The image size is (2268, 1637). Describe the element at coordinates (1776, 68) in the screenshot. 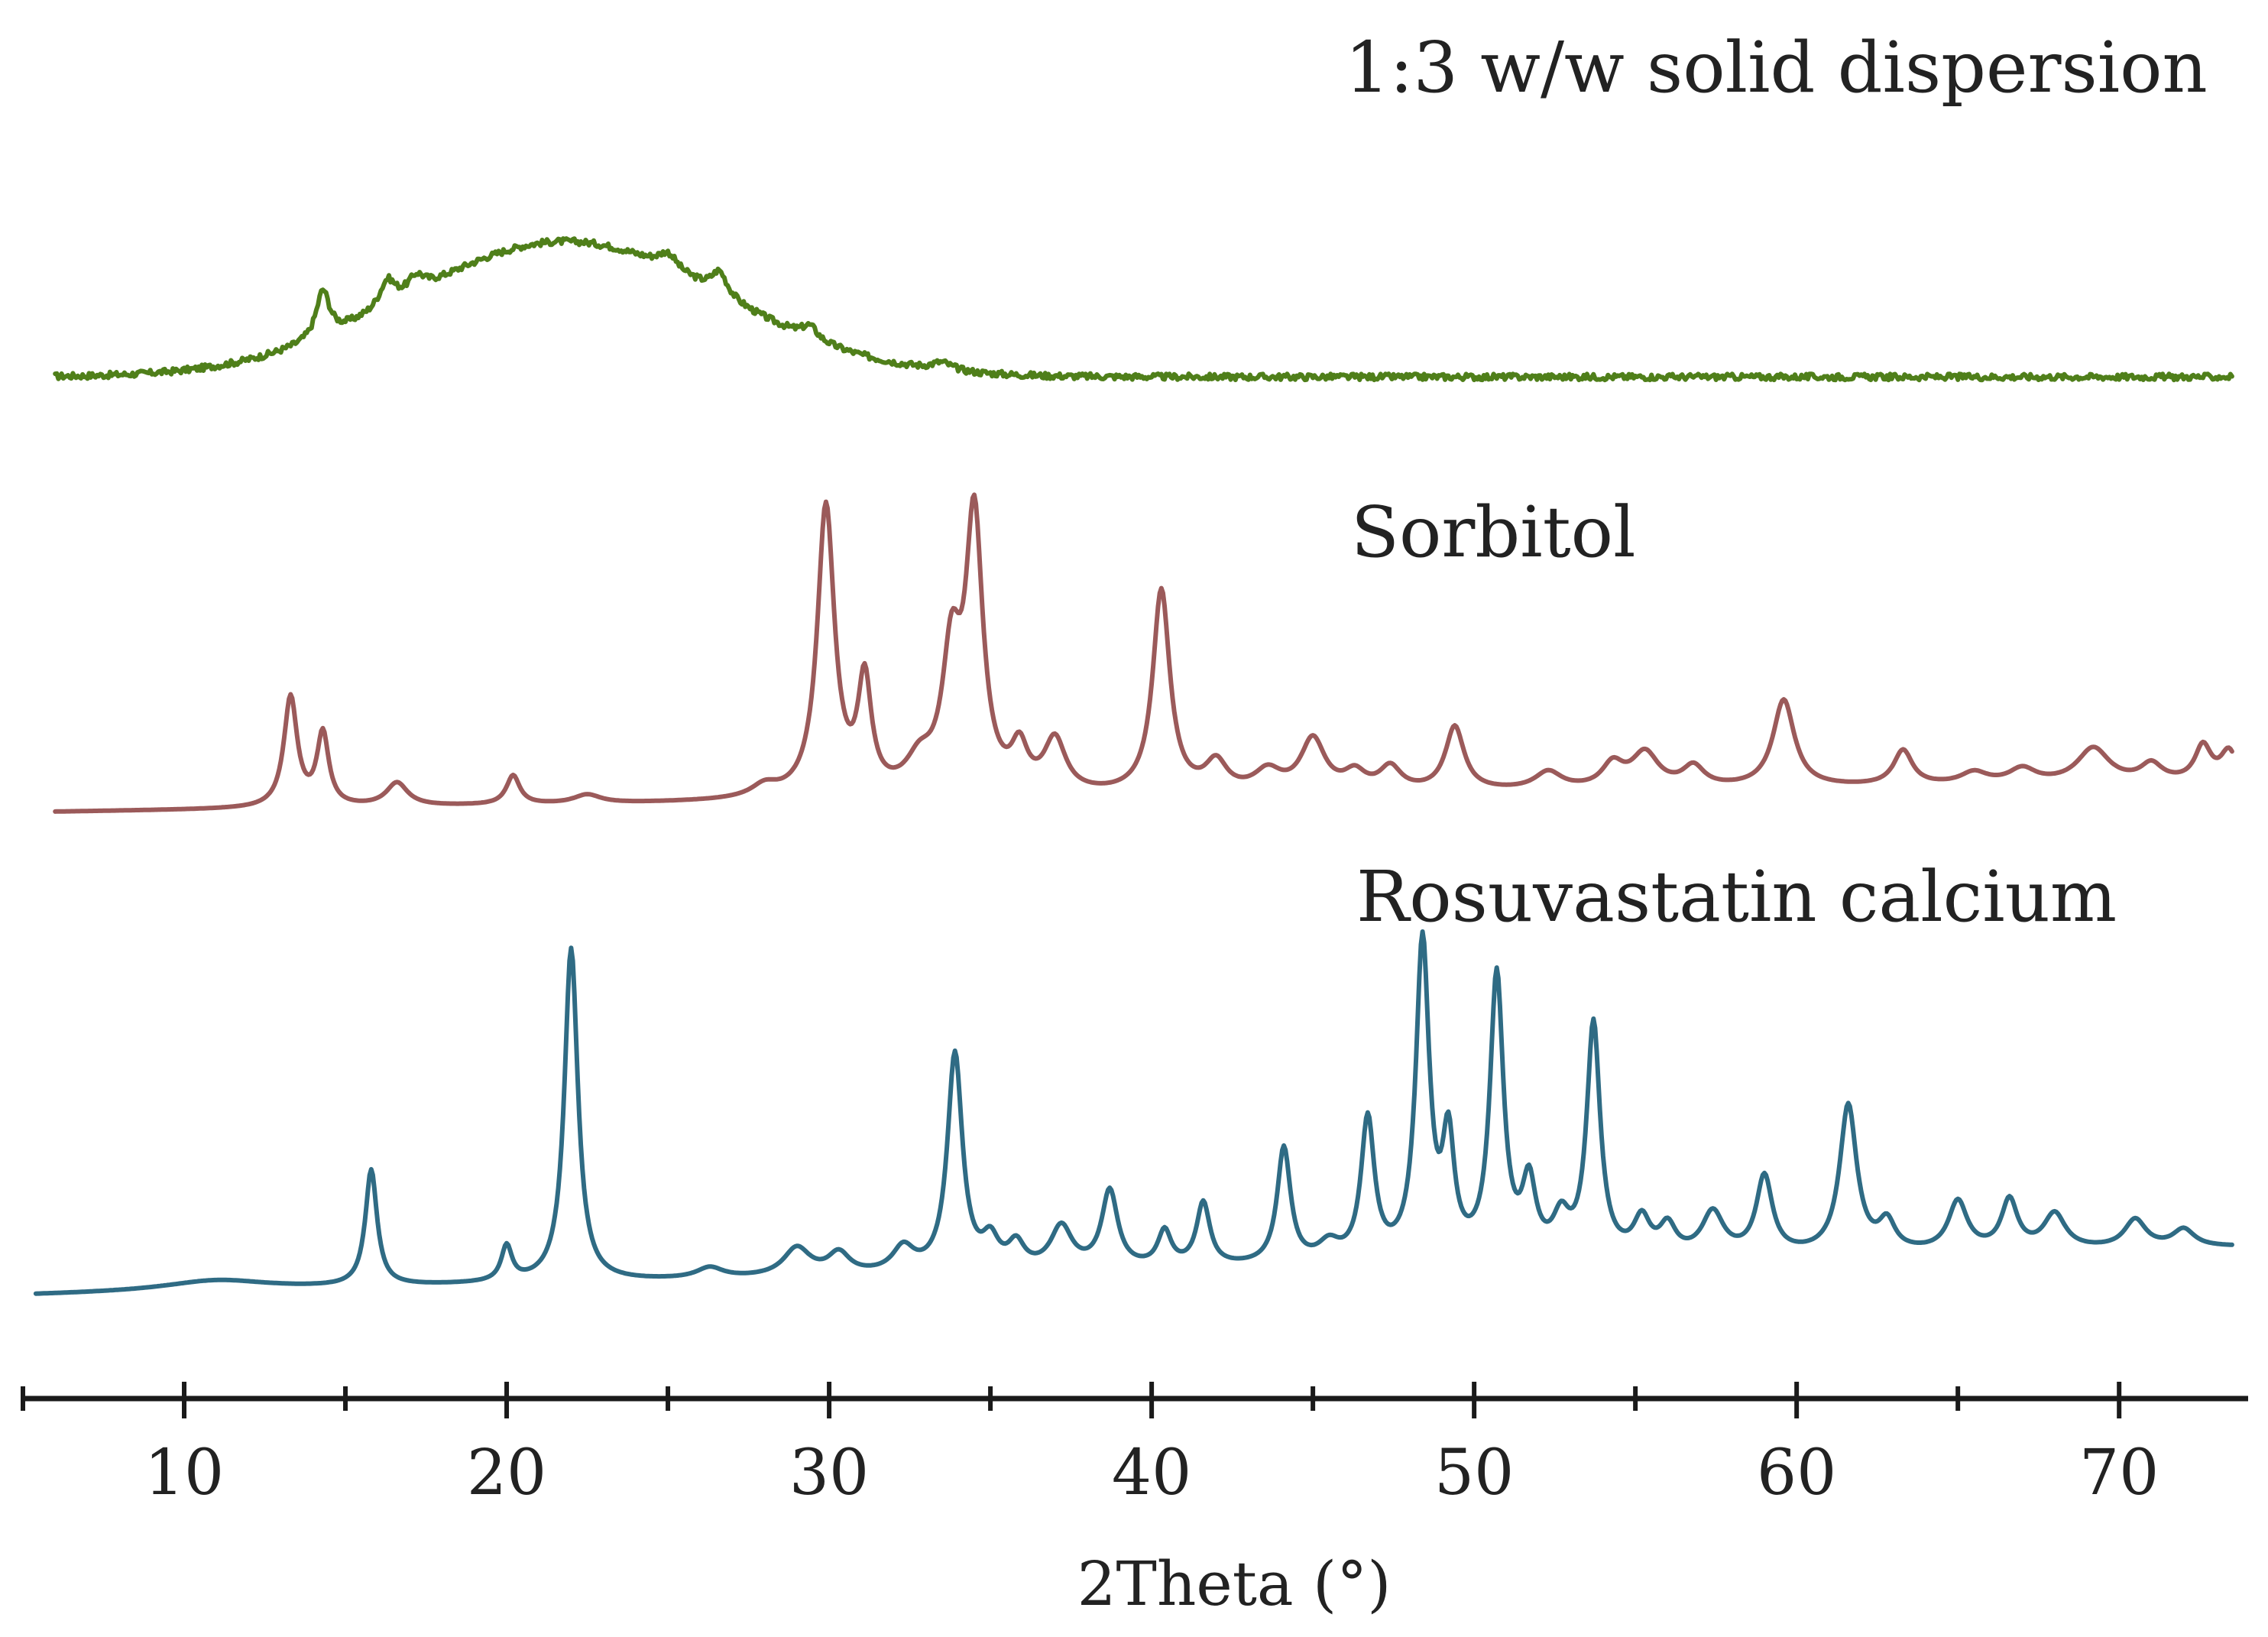

I see `series-label-solid-dispersion: 1:3 w/w solid dispersion` at that location.